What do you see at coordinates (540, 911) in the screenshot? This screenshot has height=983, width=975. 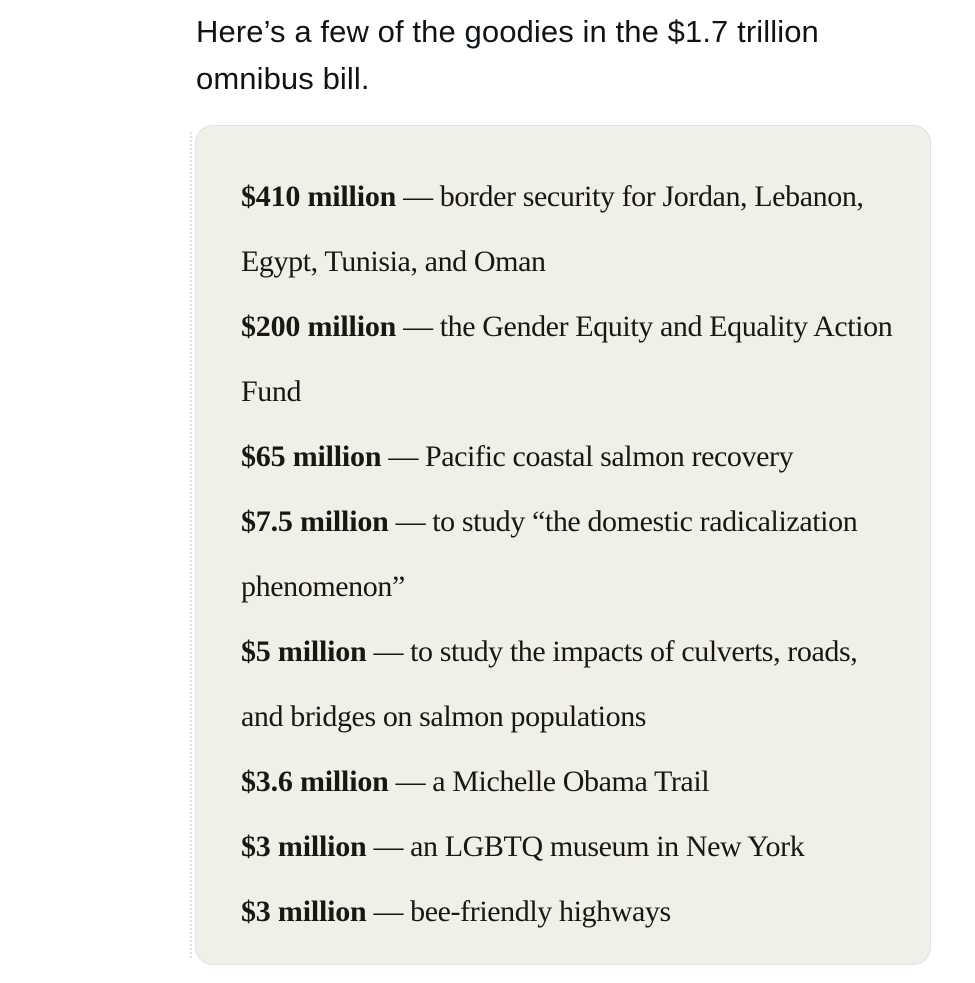 I see `budget-description: bee-friendly highways` at bounding box center [540, 911].